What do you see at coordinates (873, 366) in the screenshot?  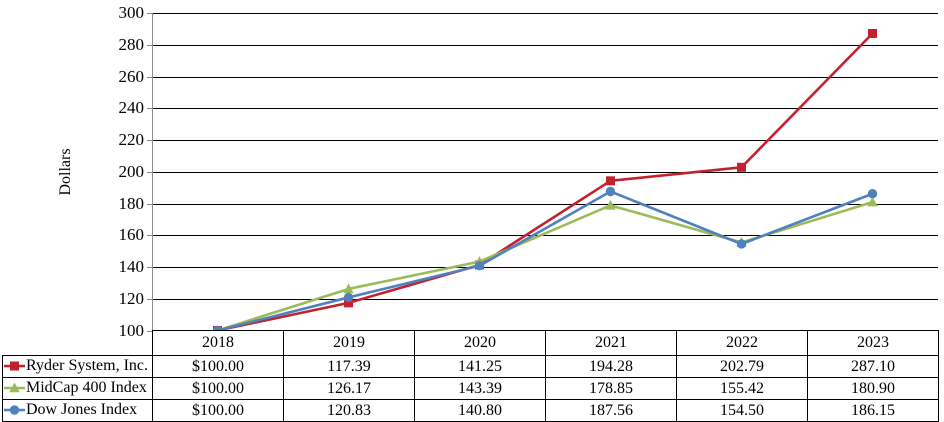 I see `value-cell: 287.10` at bounding box center [873, 366].